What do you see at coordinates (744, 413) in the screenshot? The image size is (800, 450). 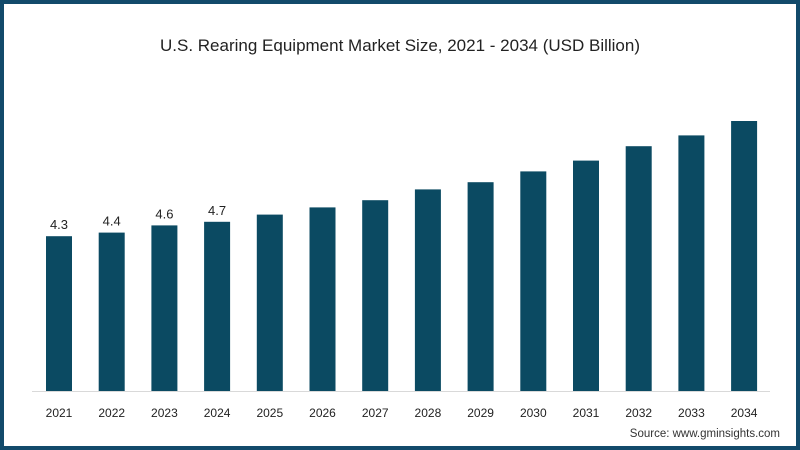 I see `x-tick-label: 2034` at bounding box center [744, 413].